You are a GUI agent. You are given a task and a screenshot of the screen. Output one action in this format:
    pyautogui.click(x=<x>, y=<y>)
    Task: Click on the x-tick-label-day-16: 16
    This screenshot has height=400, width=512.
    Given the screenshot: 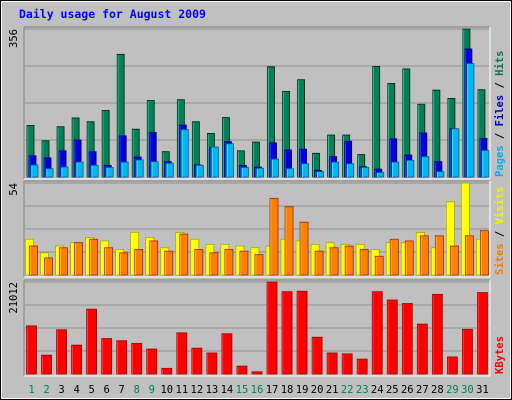 What is the action you would take?
    pyautogui.click(x=257, y=390)
    